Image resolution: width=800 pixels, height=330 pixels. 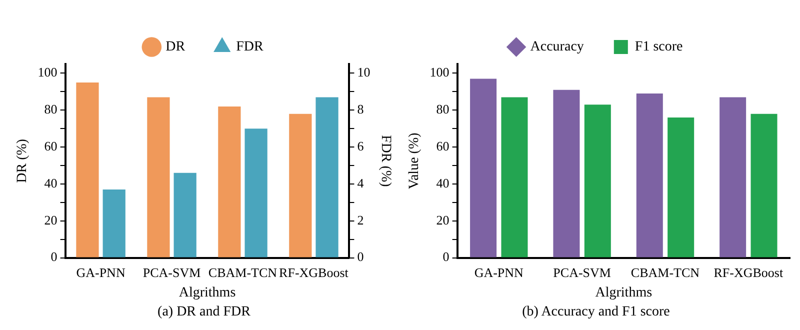 What do you see at coordinates (360, 146) in the screenshot?
I see `y2-tick-label: 6` at bounding box center [360, 146].